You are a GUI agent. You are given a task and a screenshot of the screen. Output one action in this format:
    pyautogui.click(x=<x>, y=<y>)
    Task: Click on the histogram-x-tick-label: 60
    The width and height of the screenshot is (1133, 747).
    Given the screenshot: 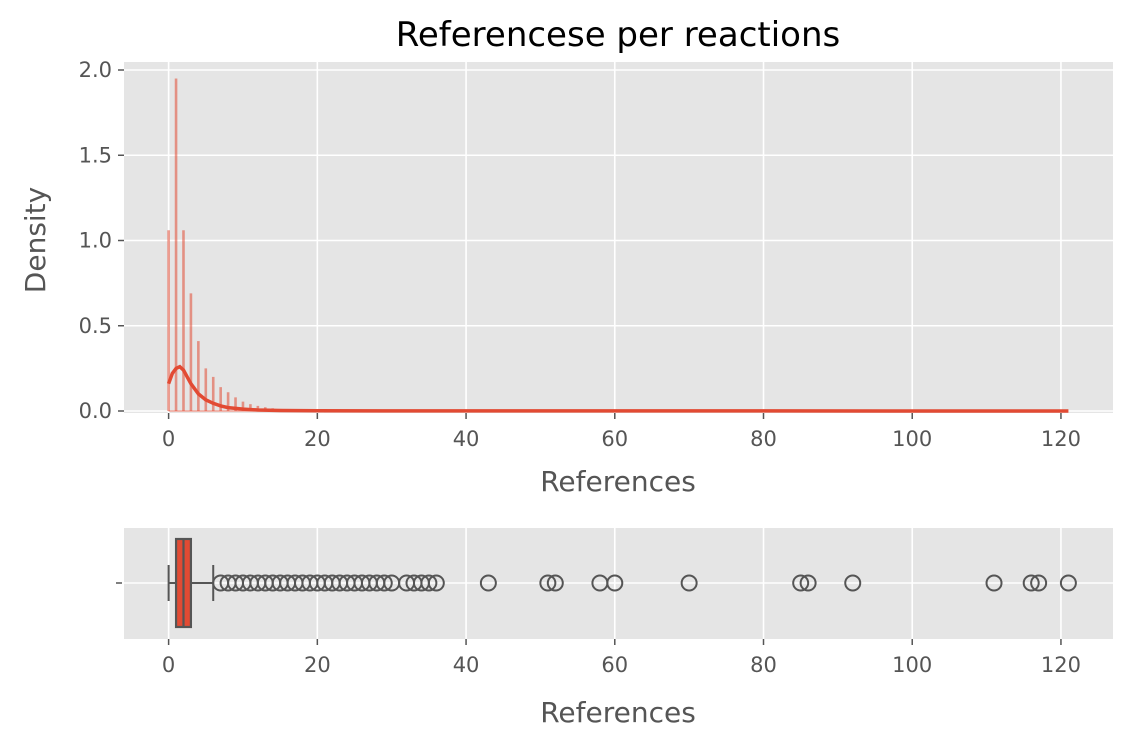 What is the action you would take?
    pyautogui.click(x=614, y=439)
    